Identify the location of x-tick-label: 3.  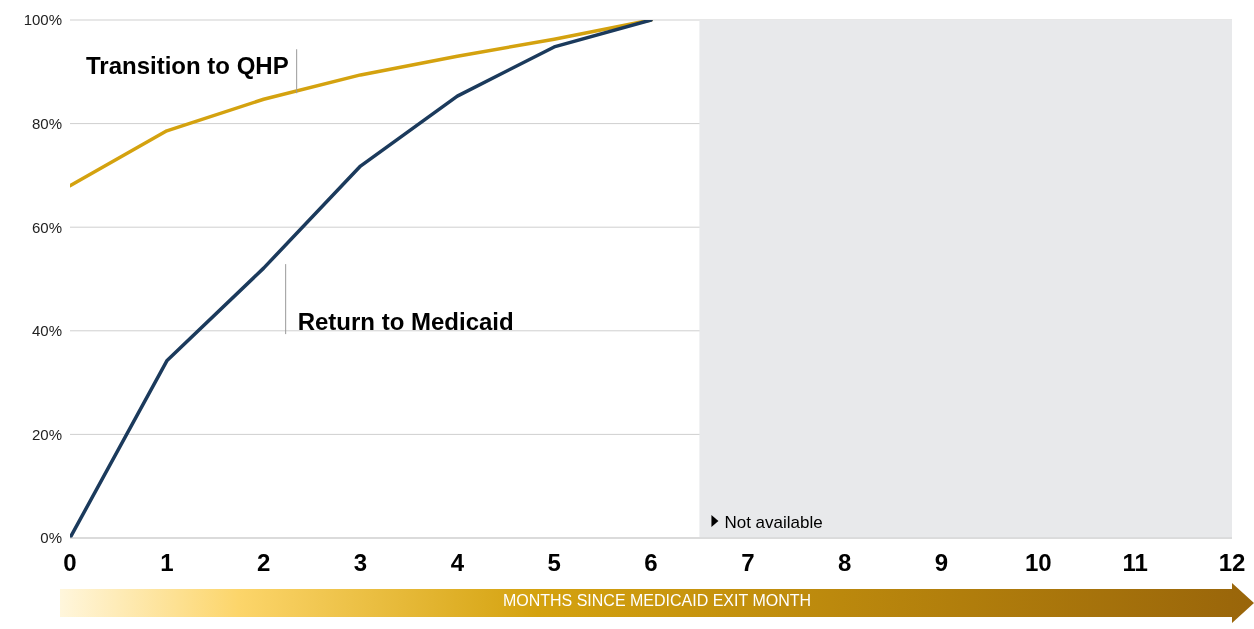
(360, 563).